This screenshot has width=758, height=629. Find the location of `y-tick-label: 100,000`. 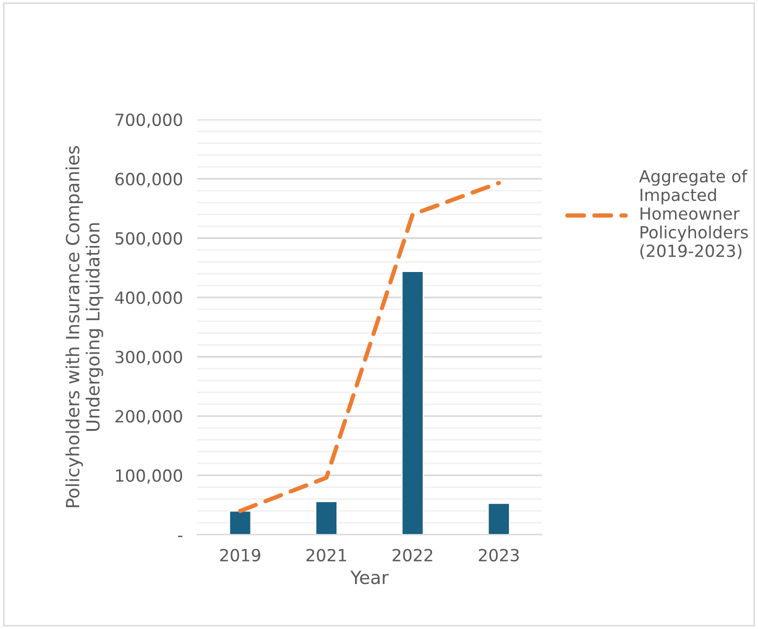

y-tick-label: 100,000 is located at coordinates (149, 476).